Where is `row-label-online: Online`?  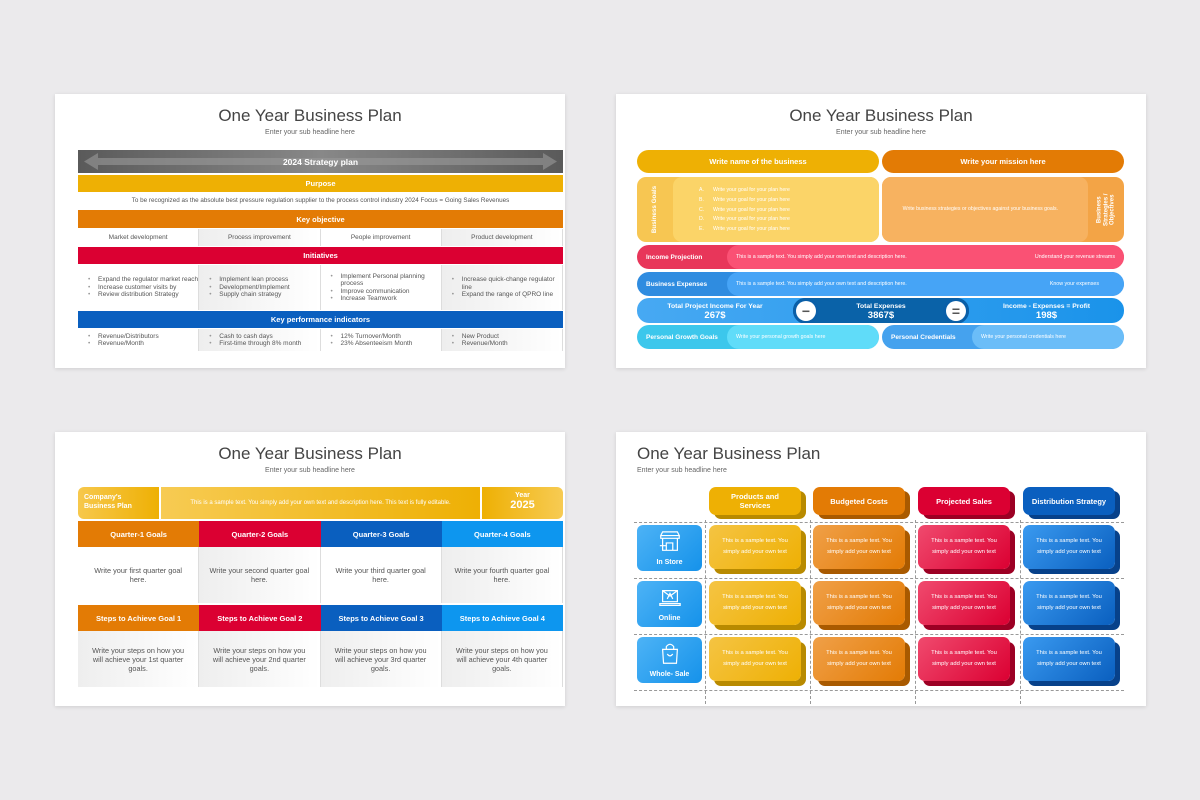
row-label-online: Online is located at coordinates (669, 604).